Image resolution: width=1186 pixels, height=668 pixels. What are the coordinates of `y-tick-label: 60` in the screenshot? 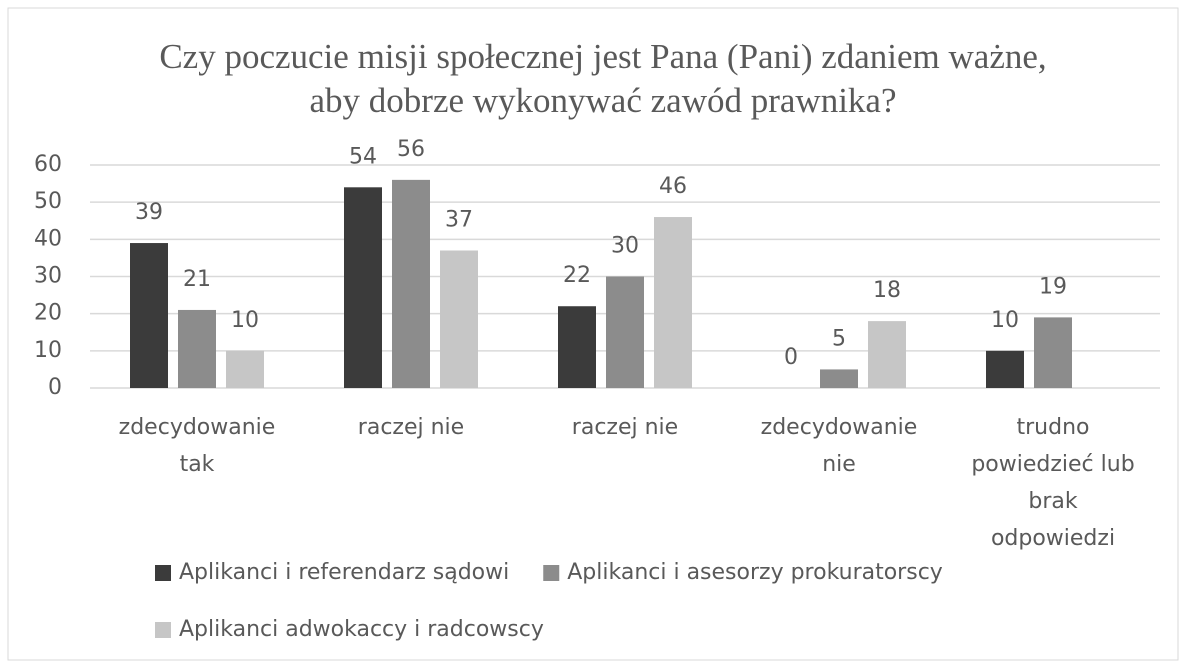 It's located at (48, 164).